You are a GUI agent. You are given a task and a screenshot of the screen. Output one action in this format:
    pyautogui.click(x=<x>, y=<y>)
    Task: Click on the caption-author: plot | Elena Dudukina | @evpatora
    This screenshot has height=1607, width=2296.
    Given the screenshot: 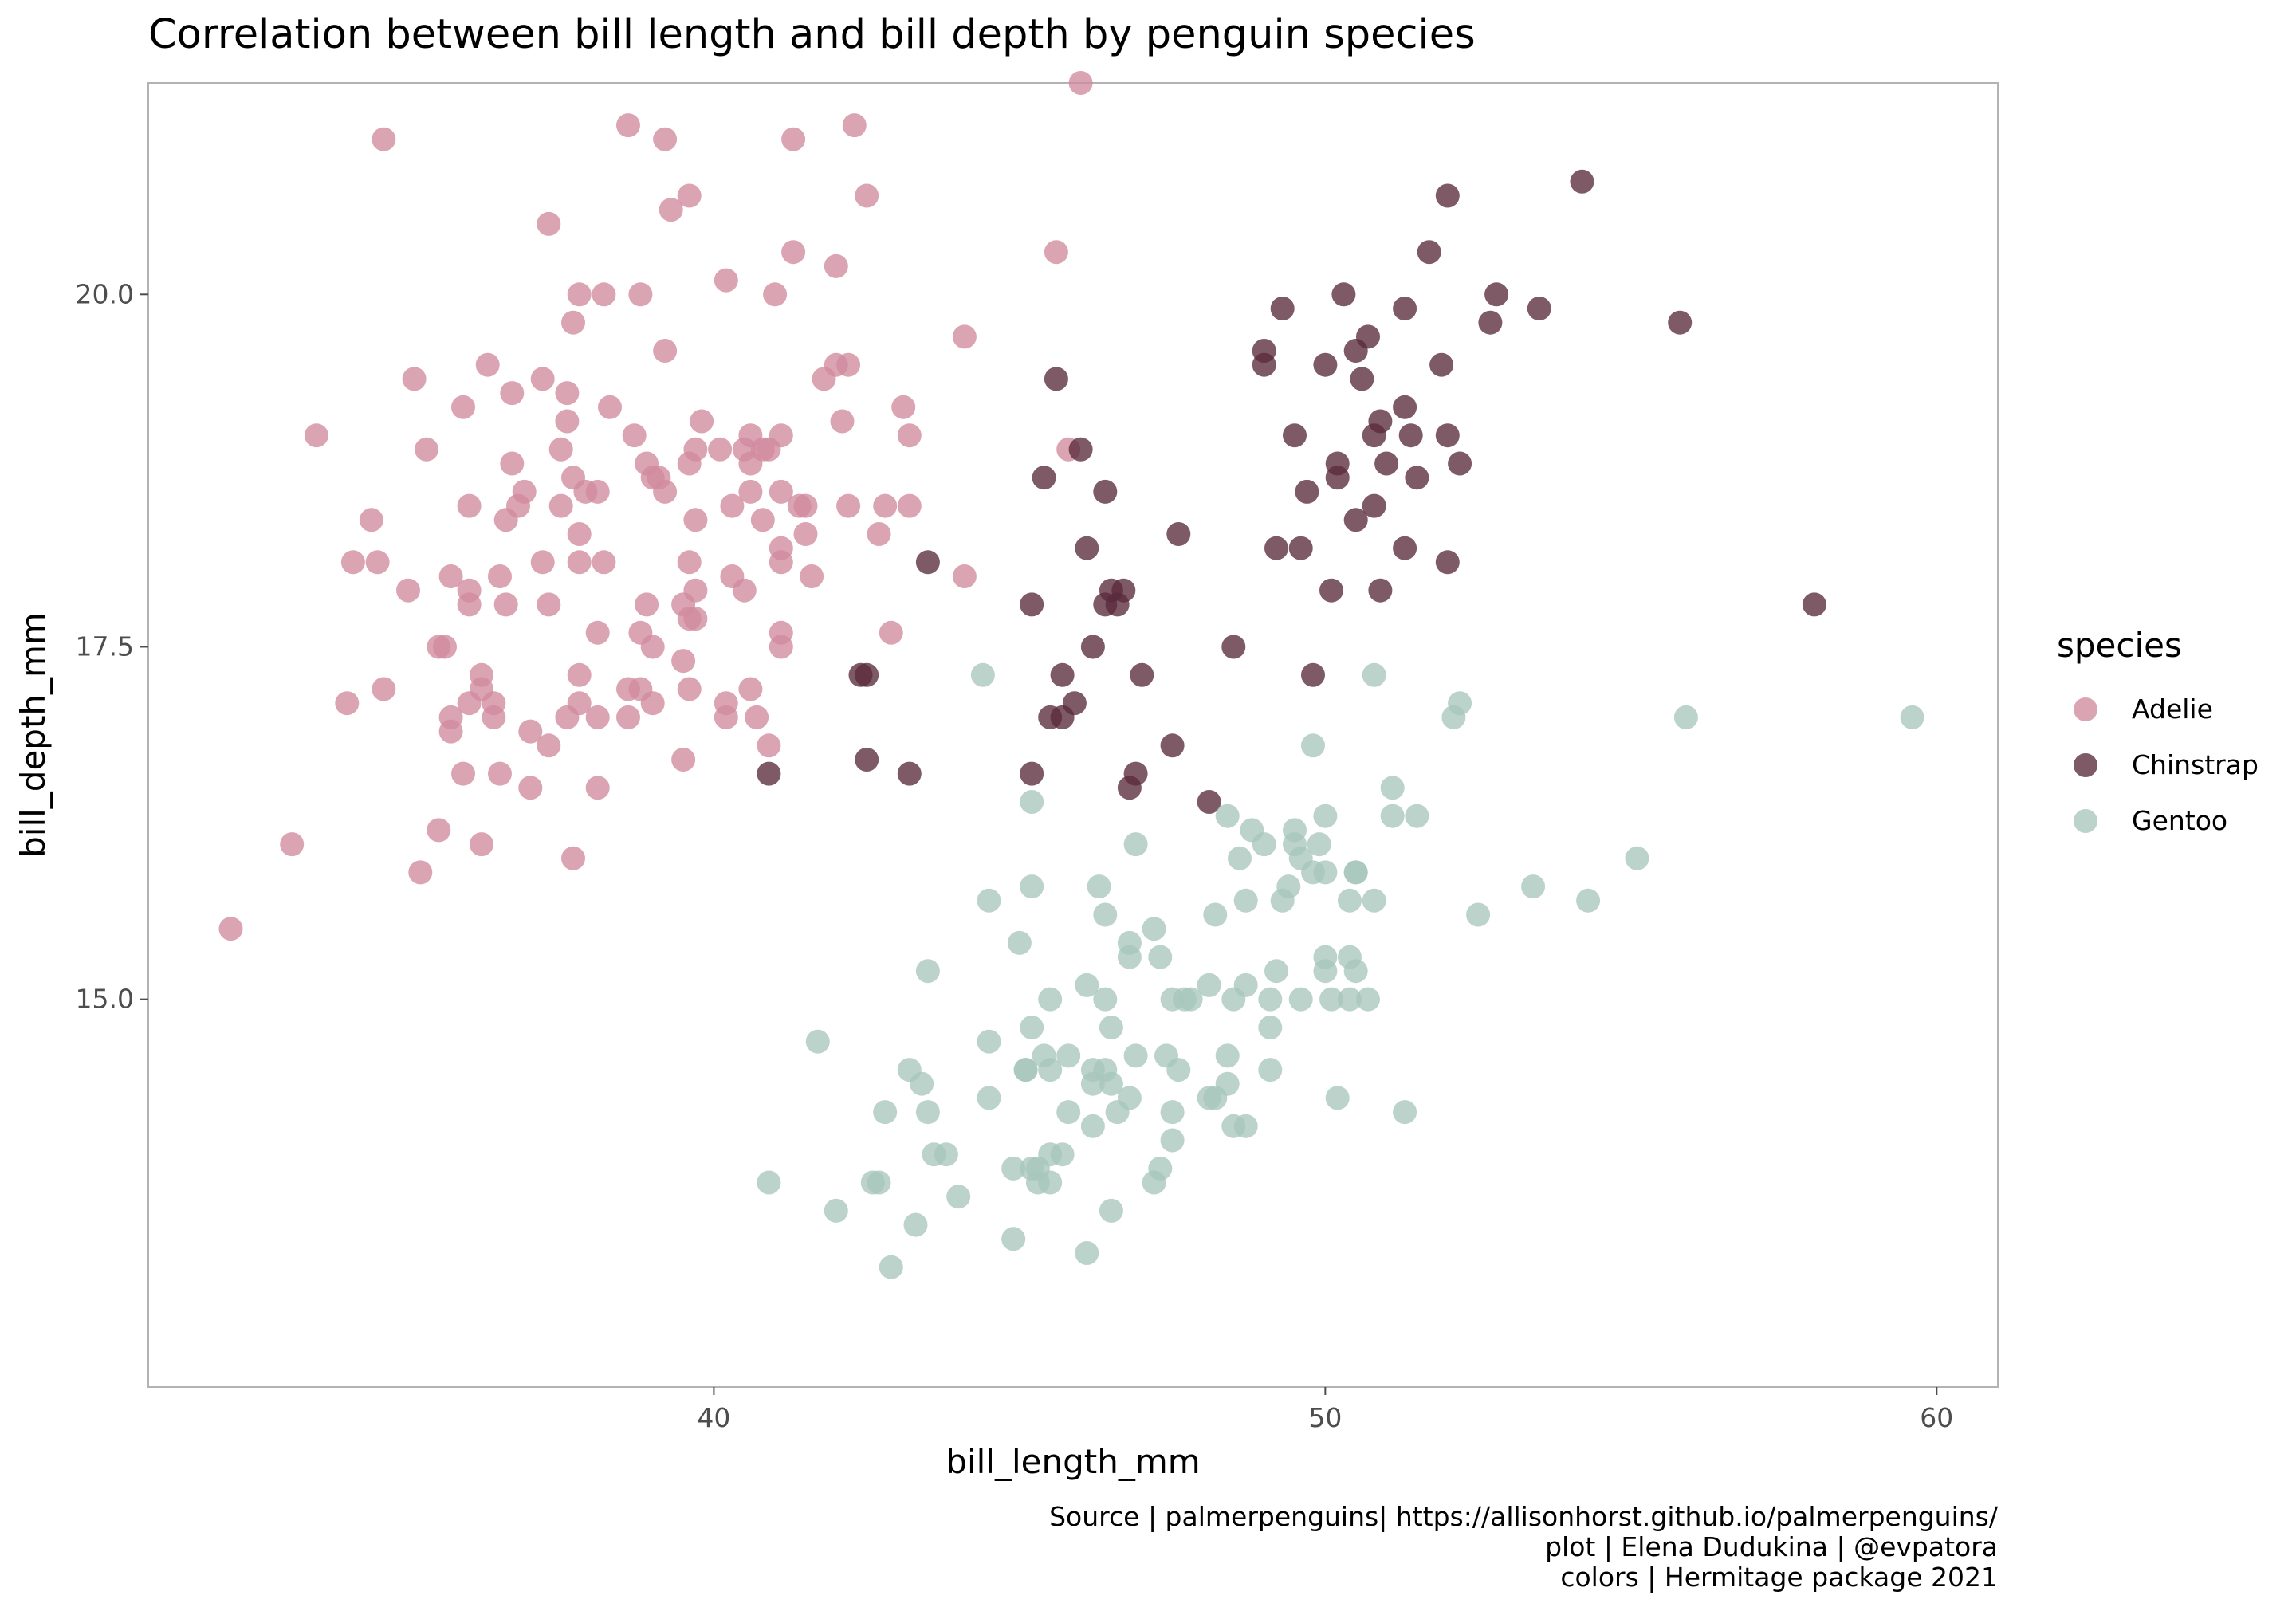 What is the action you would take?
    pyautogui.click(x=1771, y=1546)
    